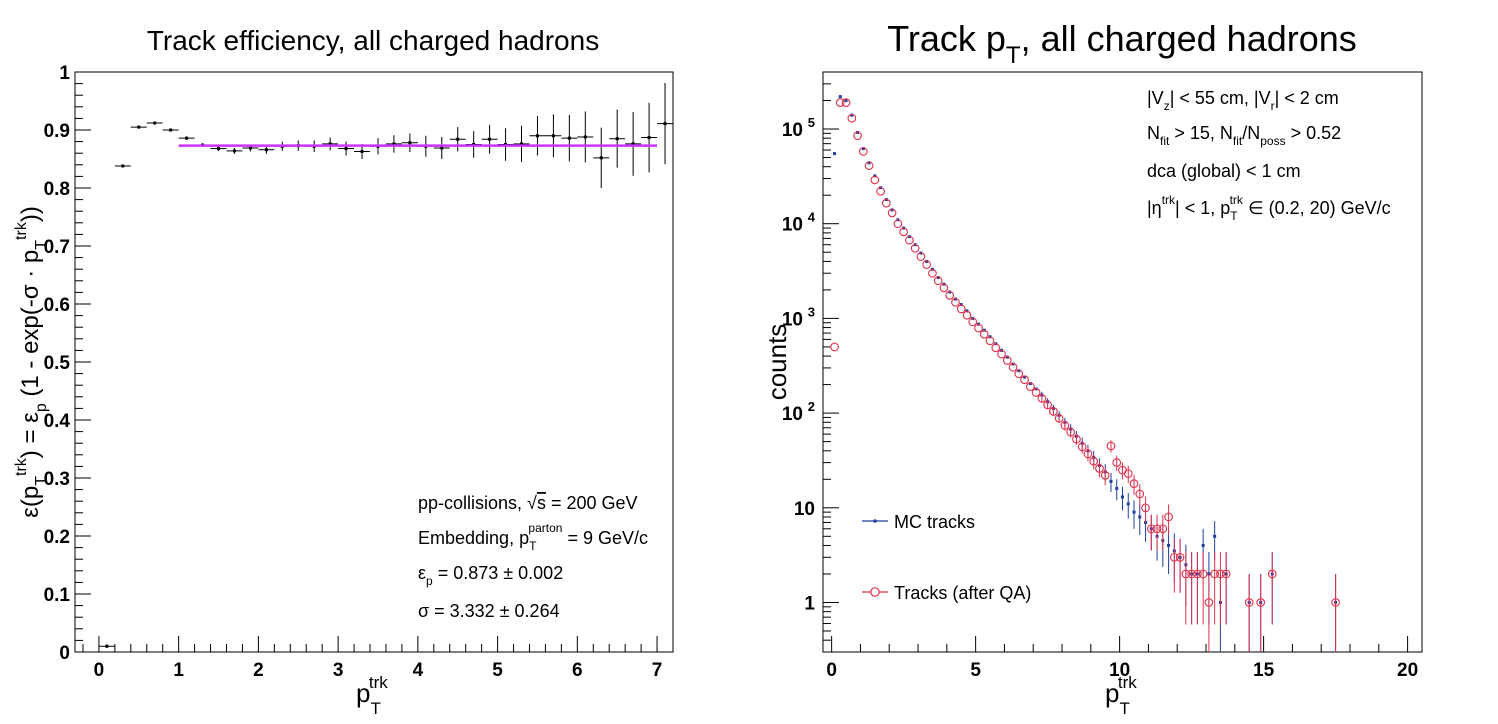  I want to click on efficiency-x-tick-label: 4, so click(418, 670).